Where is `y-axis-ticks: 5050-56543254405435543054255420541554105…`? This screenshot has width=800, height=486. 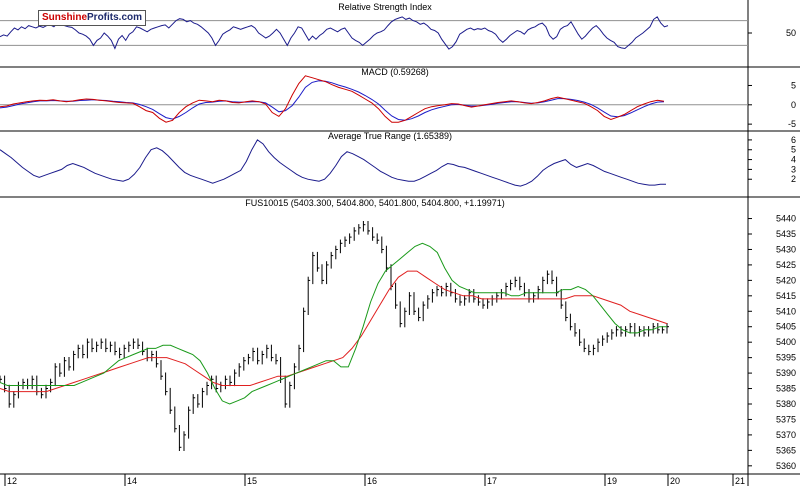 y-axis-ticks: 5050-56543254405435543054255420541554105… is located at coordinates (772, 249).